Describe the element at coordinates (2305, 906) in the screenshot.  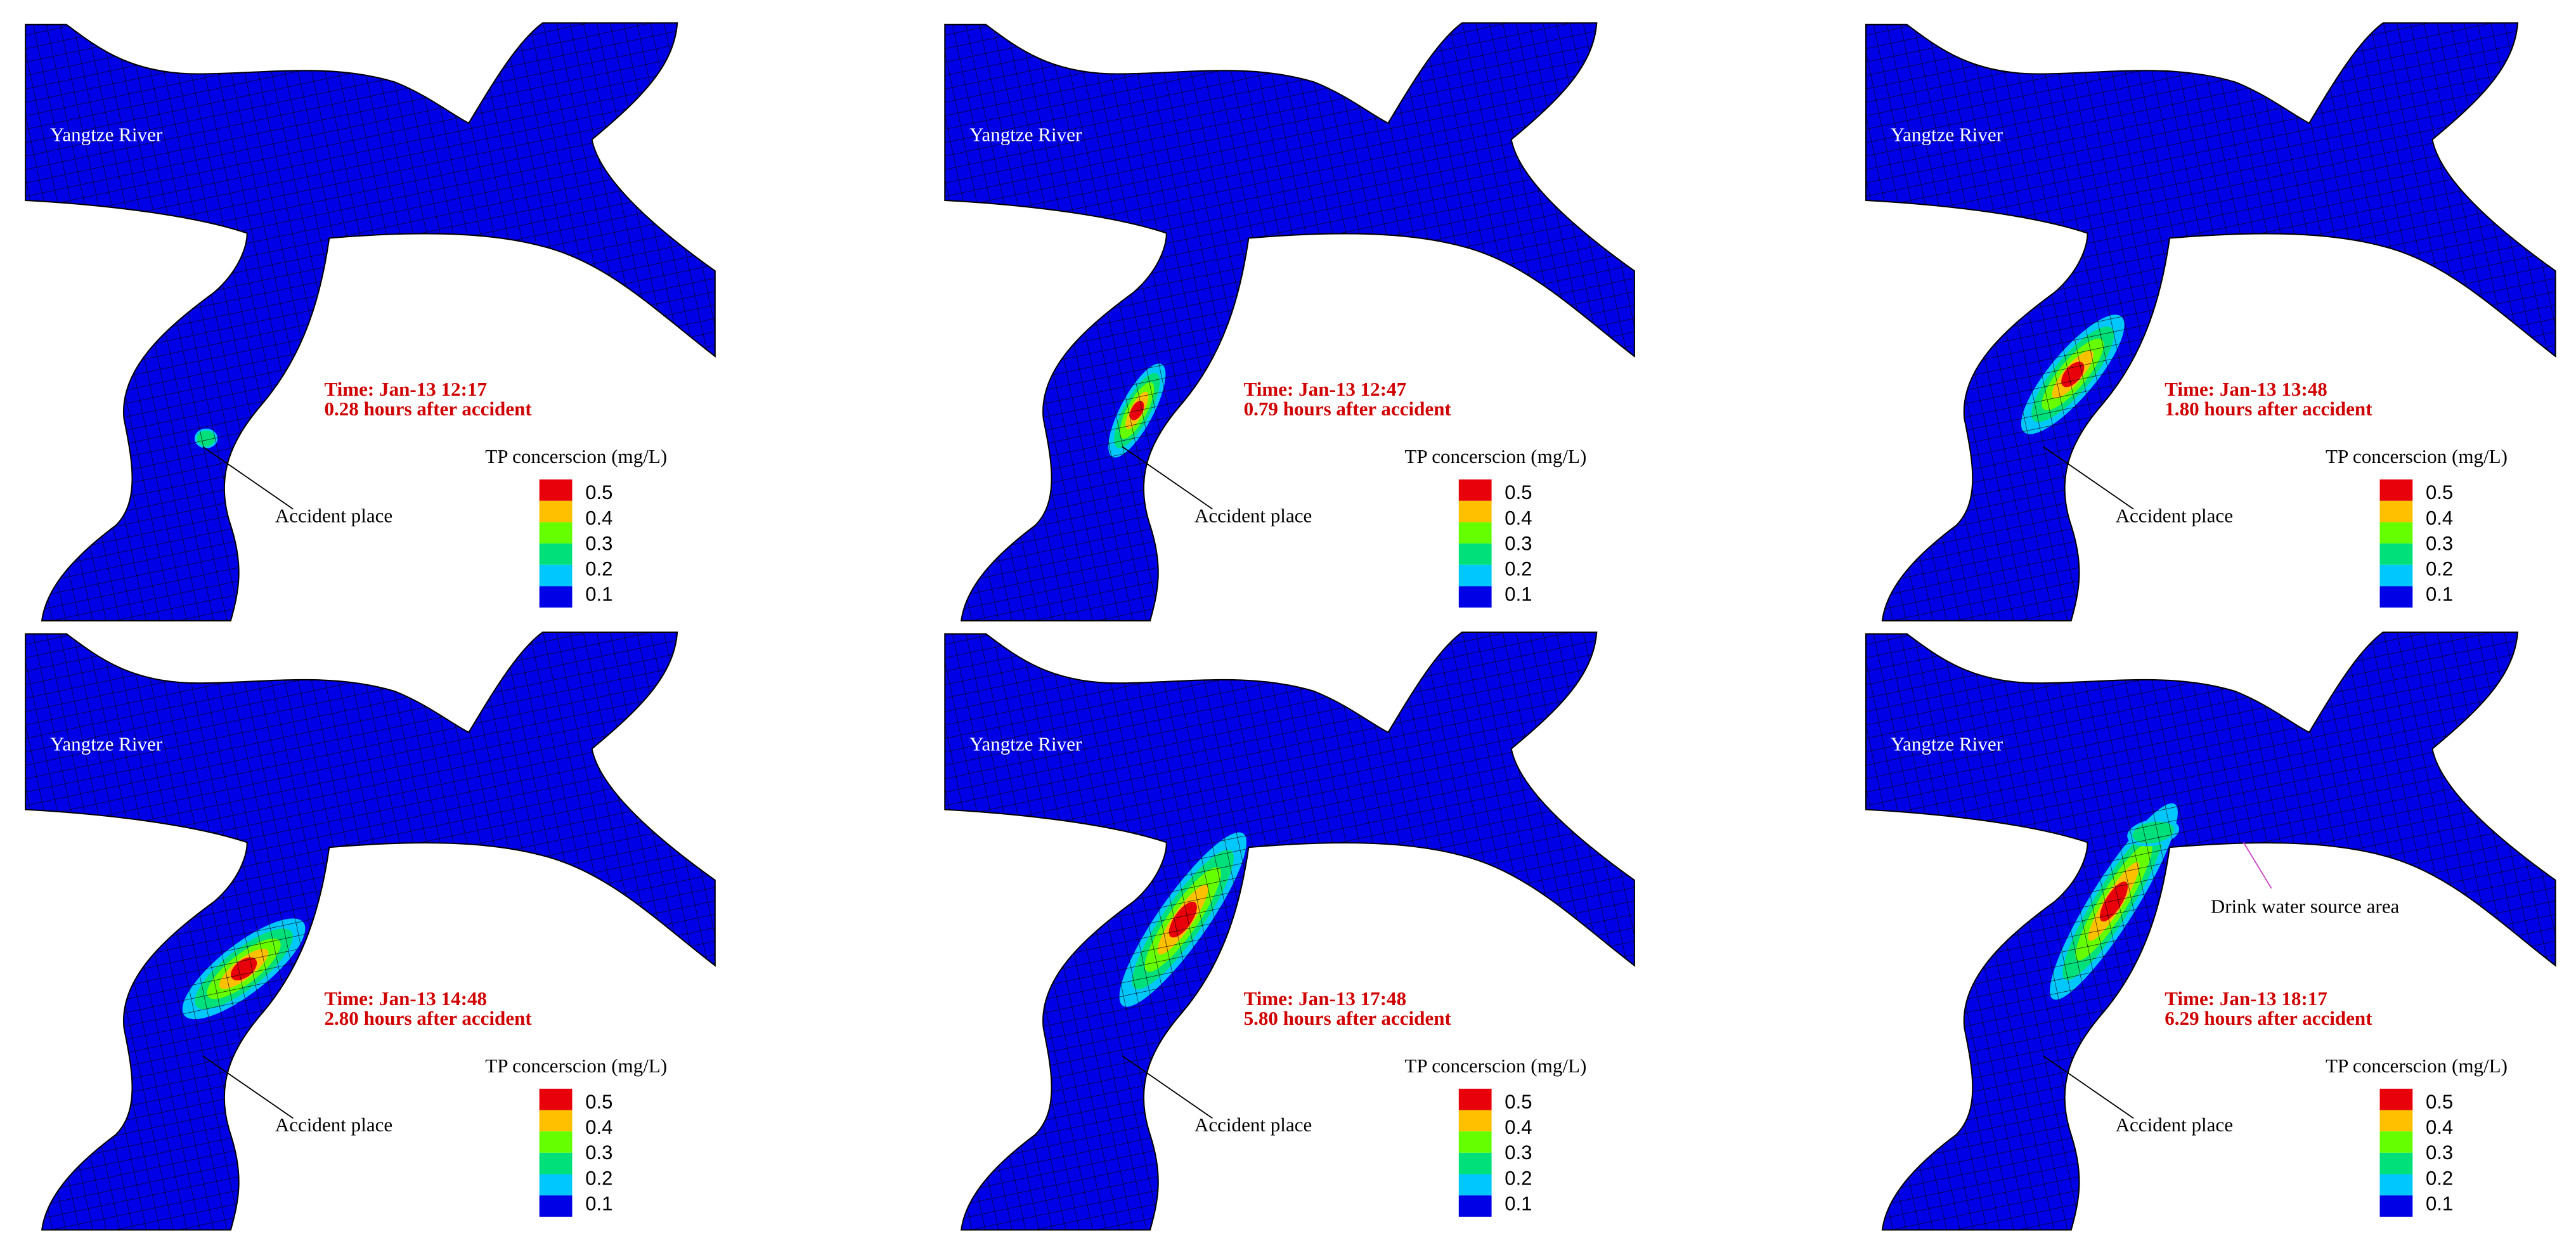
I see `drink-water-label: Drink water source area` at that location.